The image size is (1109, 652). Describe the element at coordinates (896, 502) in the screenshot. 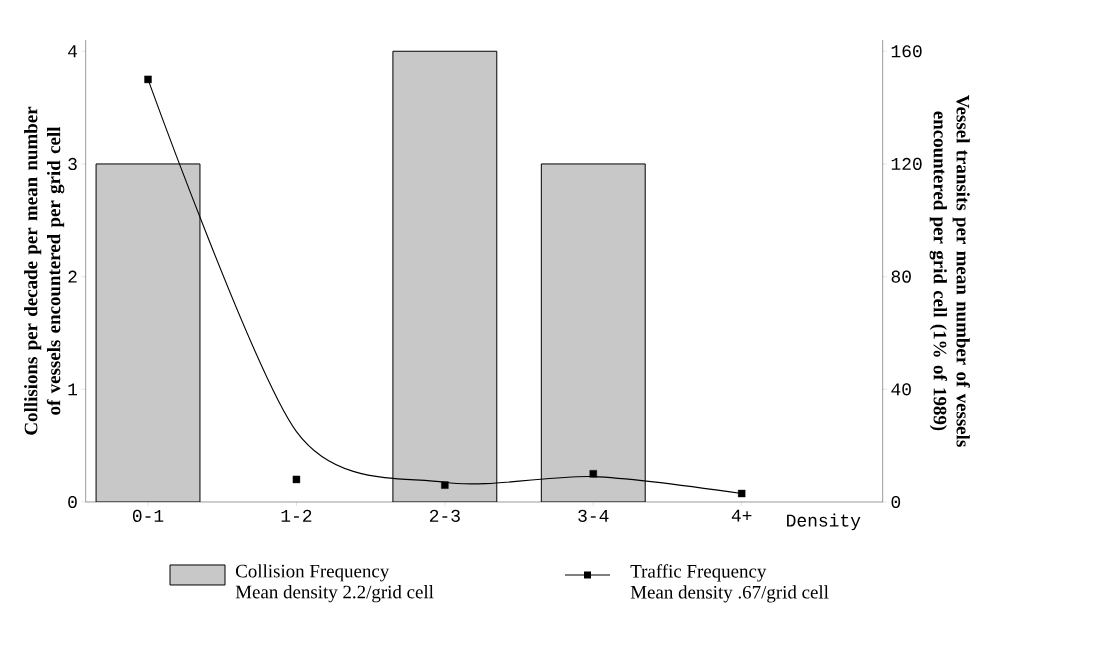

I see `y2-tick-label: 0` at that location.